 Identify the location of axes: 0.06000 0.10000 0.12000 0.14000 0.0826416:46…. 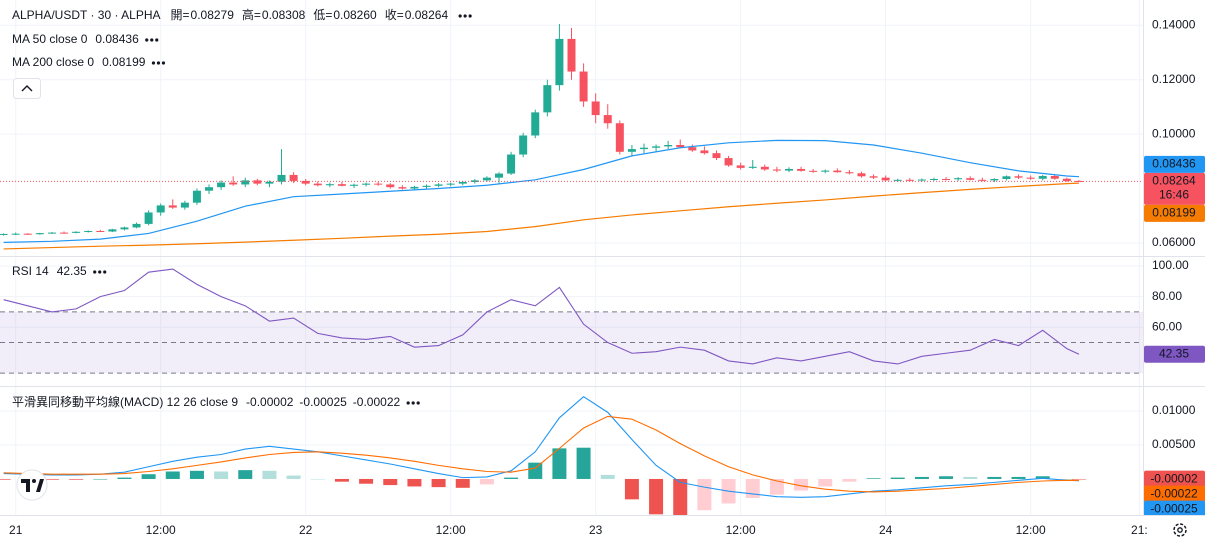
(1174, 267).